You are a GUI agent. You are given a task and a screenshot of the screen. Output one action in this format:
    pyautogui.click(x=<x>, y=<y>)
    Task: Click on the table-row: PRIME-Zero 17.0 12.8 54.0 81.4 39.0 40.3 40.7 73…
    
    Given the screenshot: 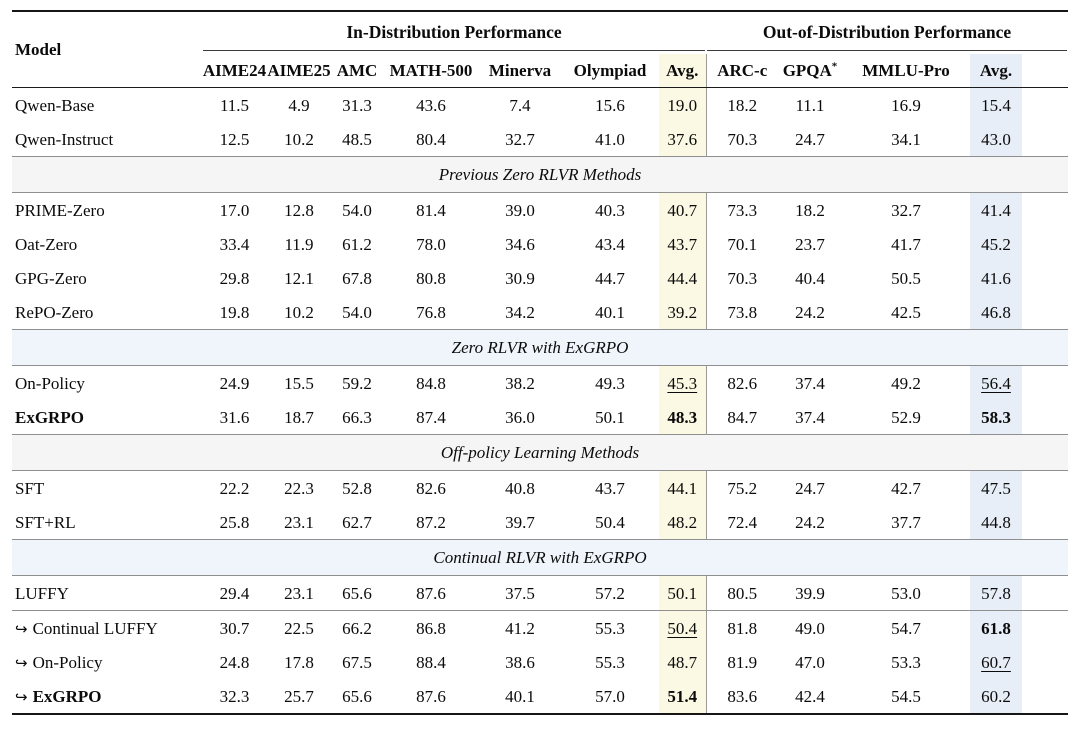 What is the action you would take?
    pyautogui.click(x=540, y=210)
    